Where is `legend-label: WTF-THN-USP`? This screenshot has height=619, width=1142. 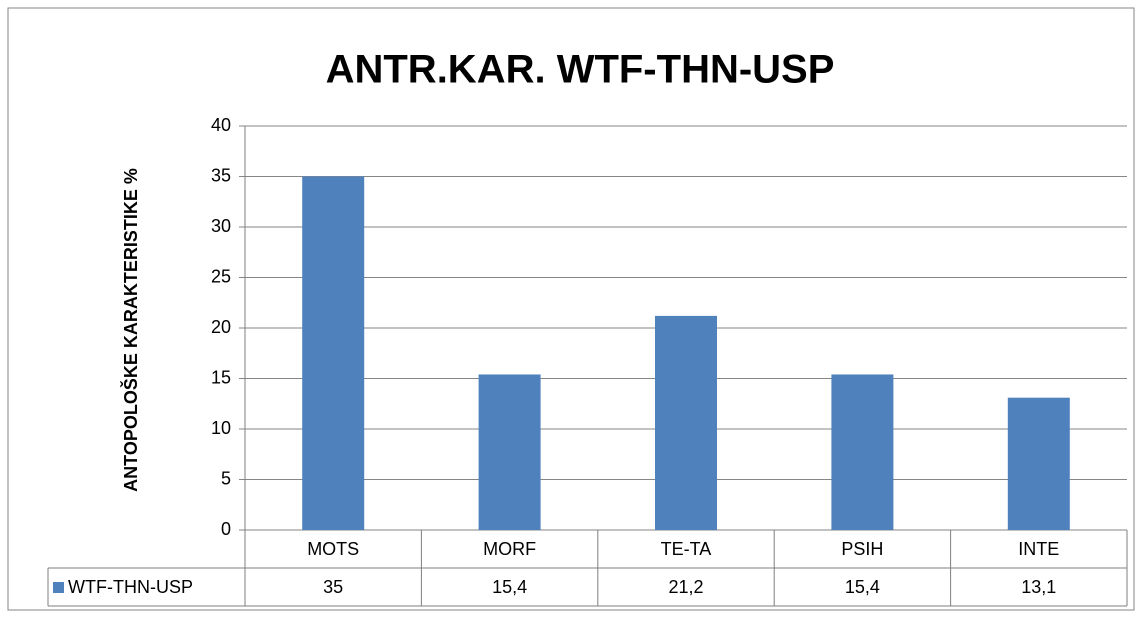 legend-label: WTF-THN-USP is located at coordinates (130, 587).